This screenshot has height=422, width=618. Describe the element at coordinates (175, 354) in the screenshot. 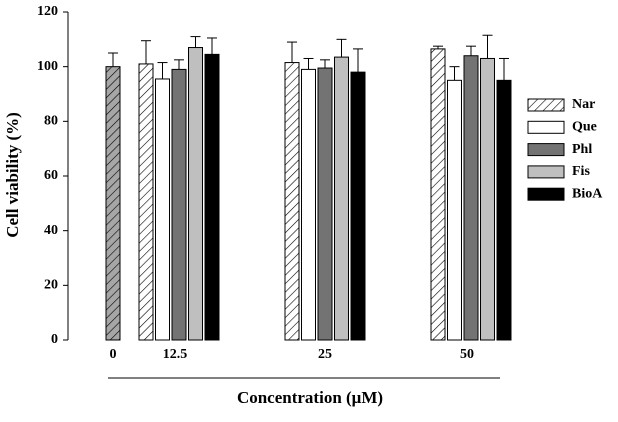

I see `x-tick-label: 12.5` at that location.